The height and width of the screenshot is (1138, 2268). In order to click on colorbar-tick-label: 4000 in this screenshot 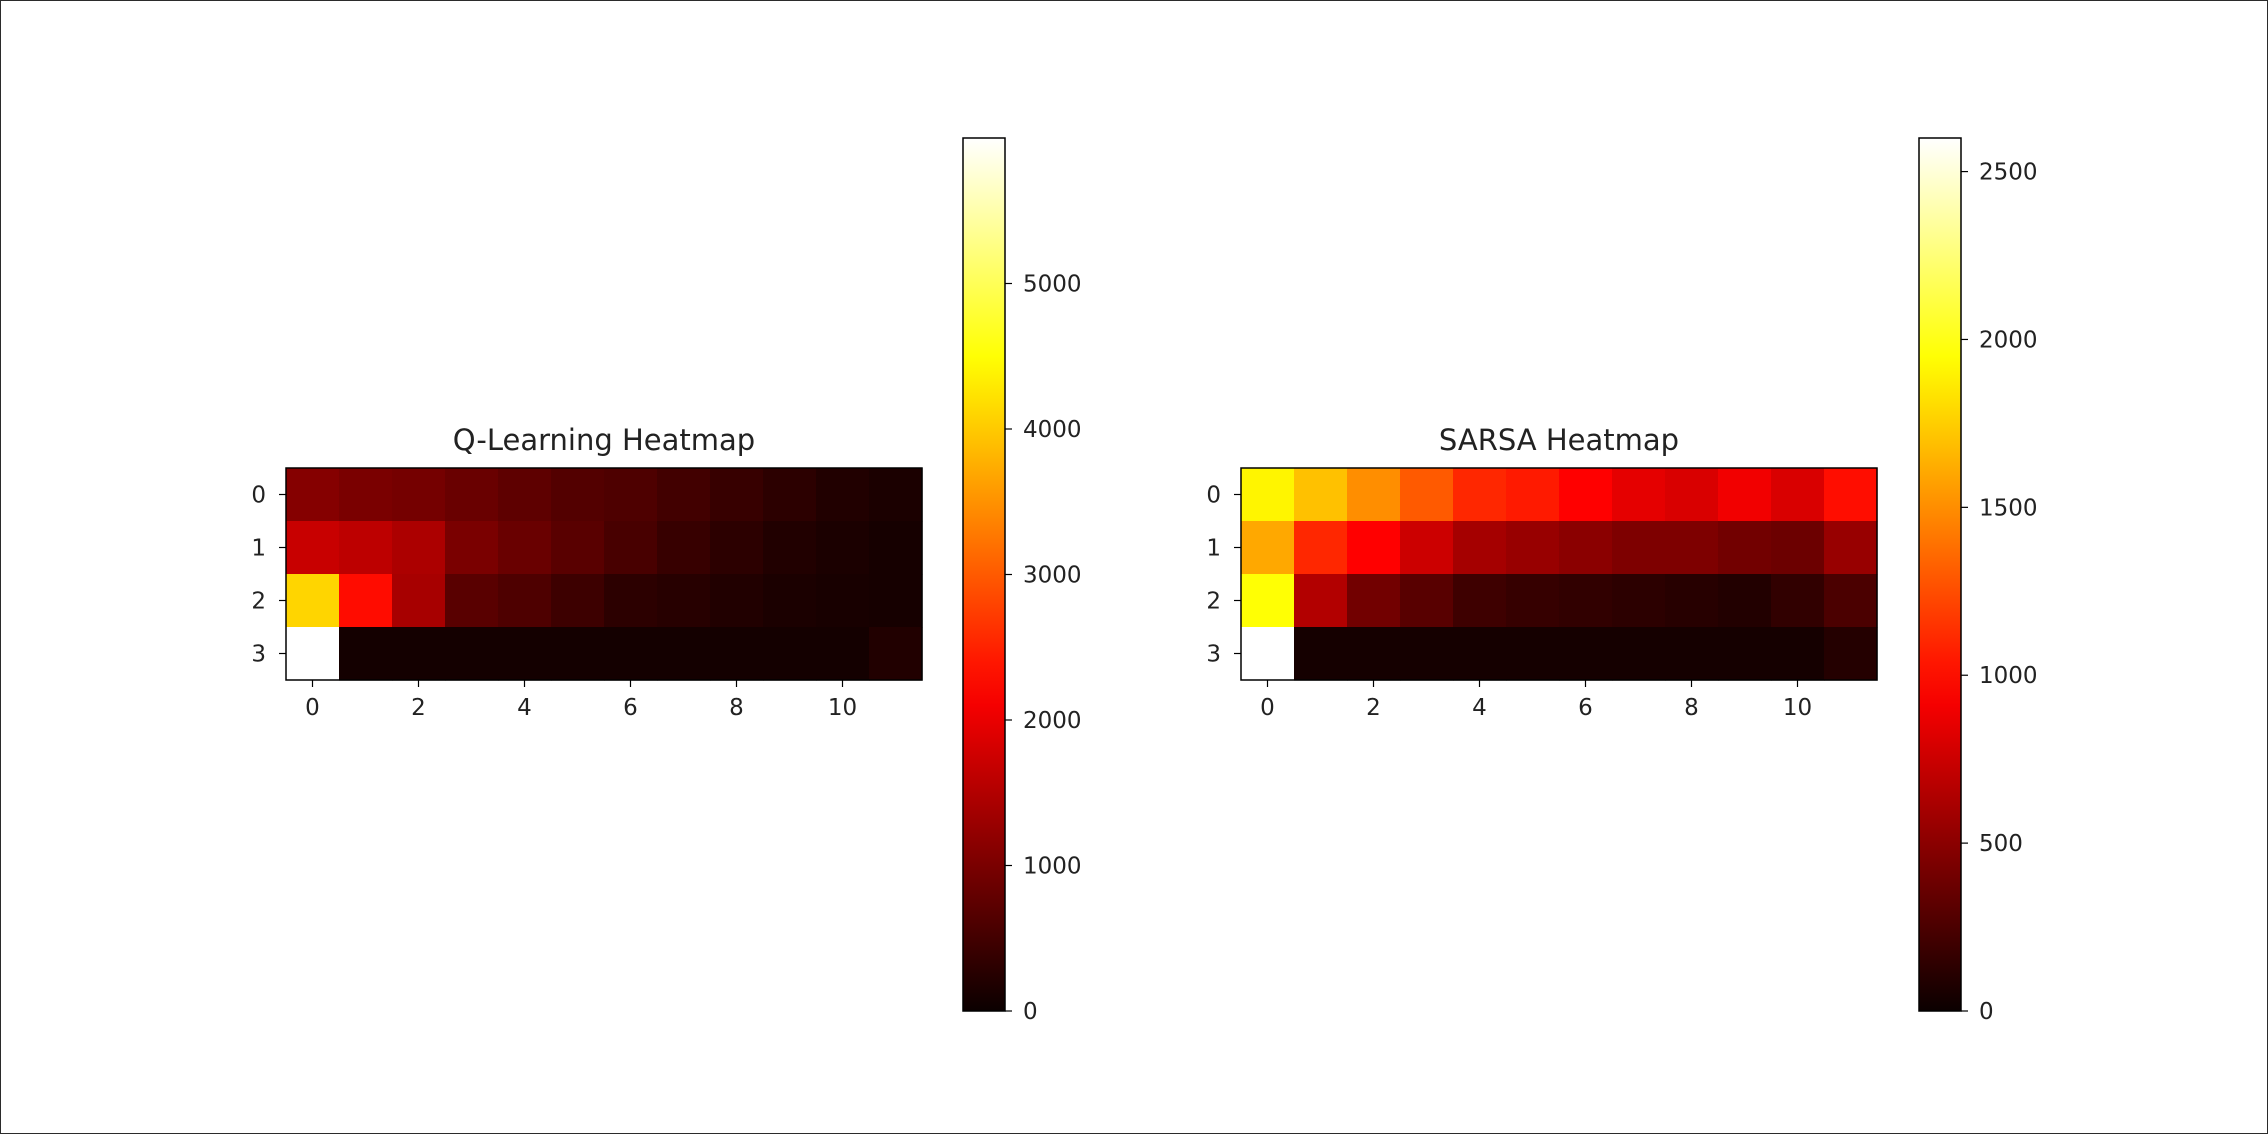, I will do `click(1052, 430)`.